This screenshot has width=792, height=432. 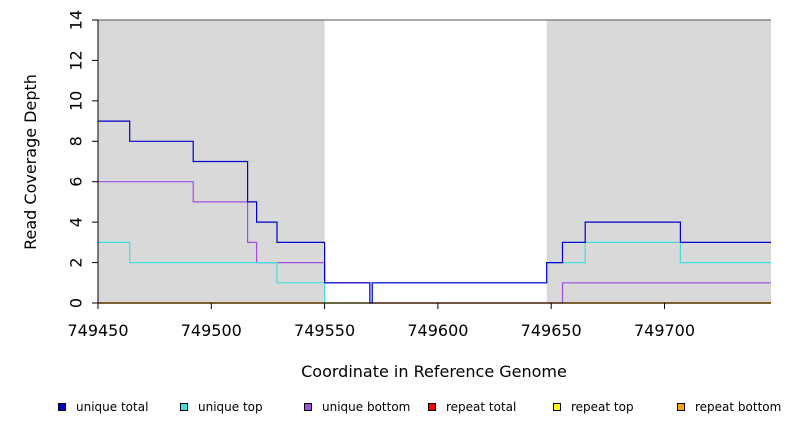 What do you see at coordinates (76, 60) in the screenshot?
I see `y-tick-label: 12` at bounding box center [76, 60].